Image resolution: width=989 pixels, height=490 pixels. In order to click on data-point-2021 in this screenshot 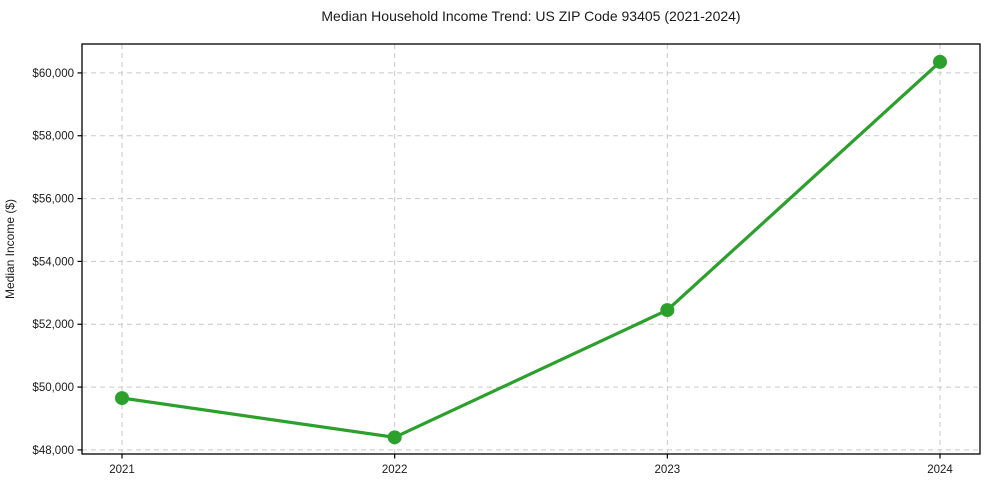, I will do `click(122, 398)`.